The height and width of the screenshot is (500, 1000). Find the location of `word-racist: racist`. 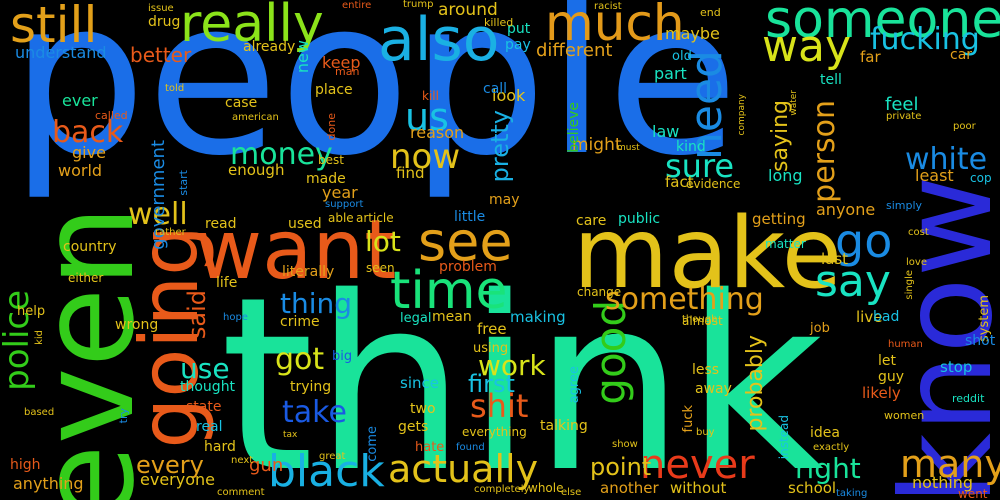

word-racist: racist is located at coordinates (608, 6).